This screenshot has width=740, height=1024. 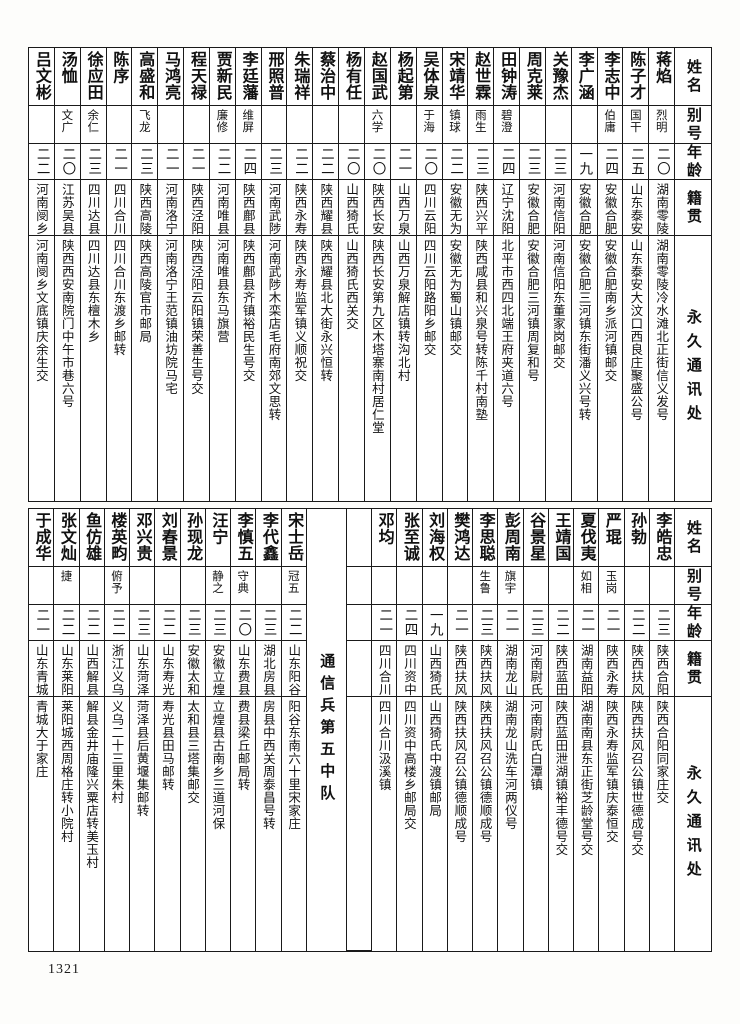 I want to click on entry-address-text: 立煌县古南乡三道河保, so click(x=218, y=765).